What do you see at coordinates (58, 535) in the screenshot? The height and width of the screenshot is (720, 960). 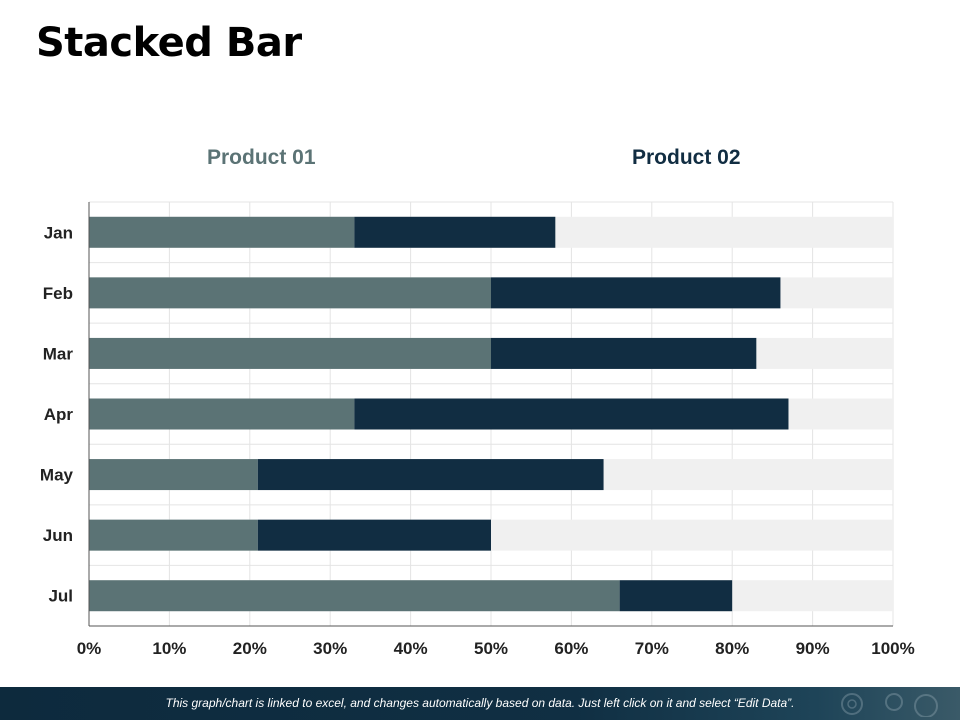 I see `y-tick-label: Jun` at bounding box center [58, 535].